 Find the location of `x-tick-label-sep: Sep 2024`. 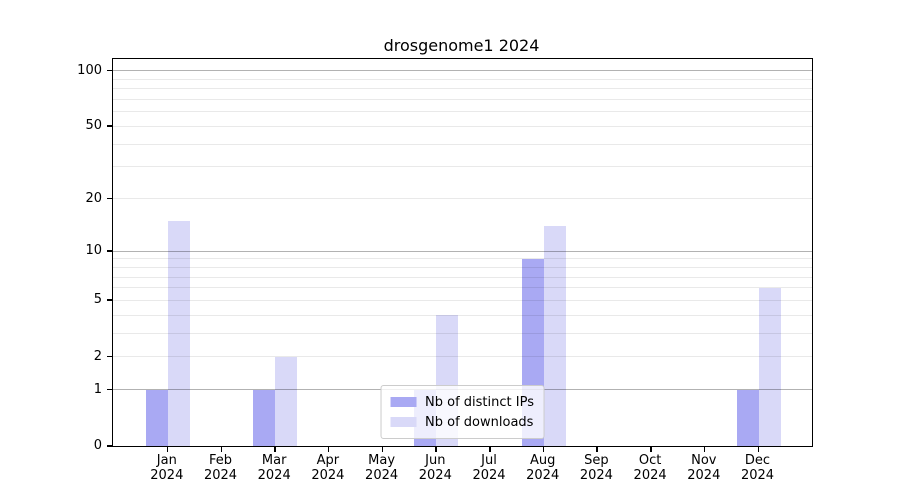

x-tick-label-sep: Sep 2024 is located at coordinates (596, 468).